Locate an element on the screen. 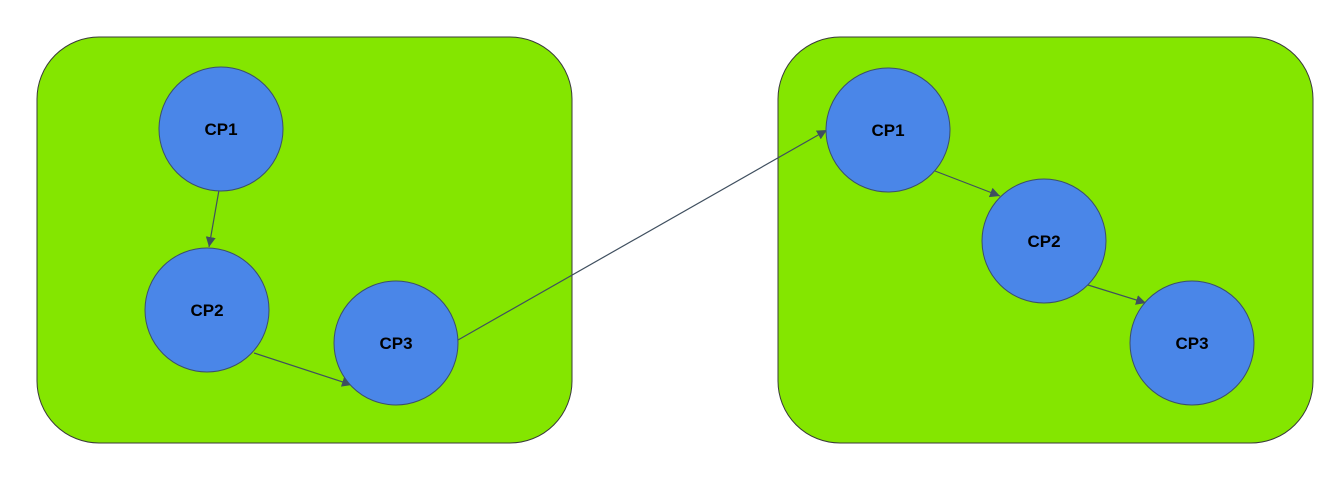 The width and height of the screenshot is (1340, 493). group-2-cp2-label: CP2 is located at coordinates (1043, 241).